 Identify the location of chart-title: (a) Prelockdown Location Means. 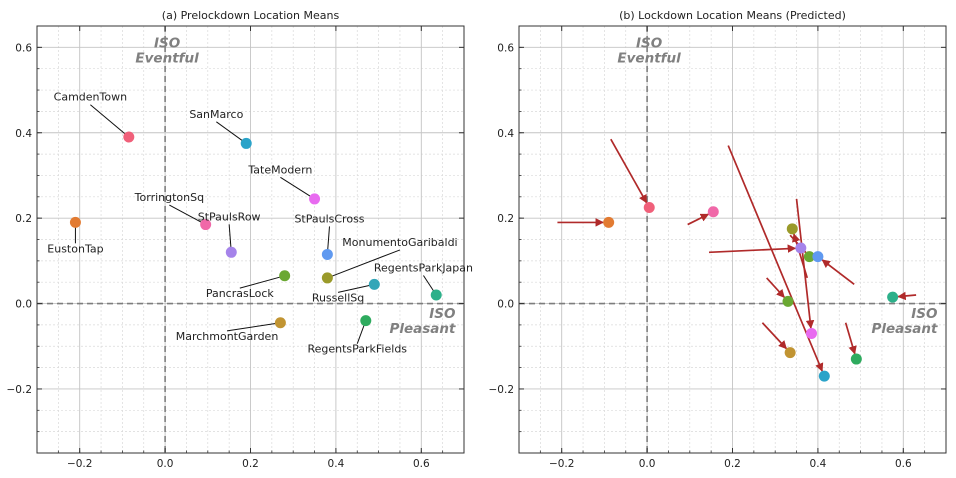
(251, 15).